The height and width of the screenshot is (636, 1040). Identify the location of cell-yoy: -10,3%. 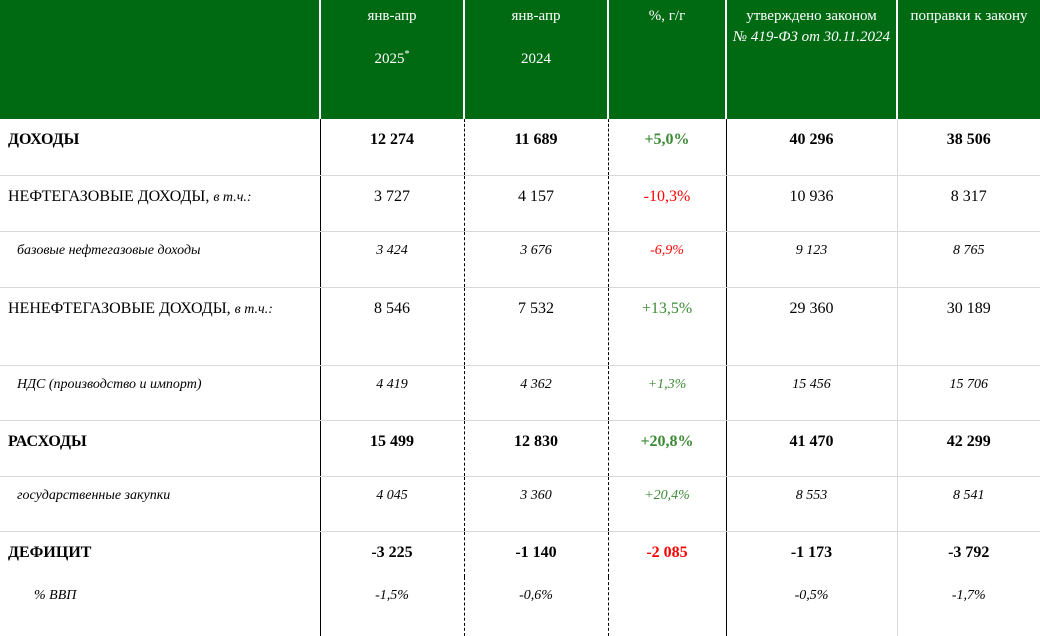
(666, 203).